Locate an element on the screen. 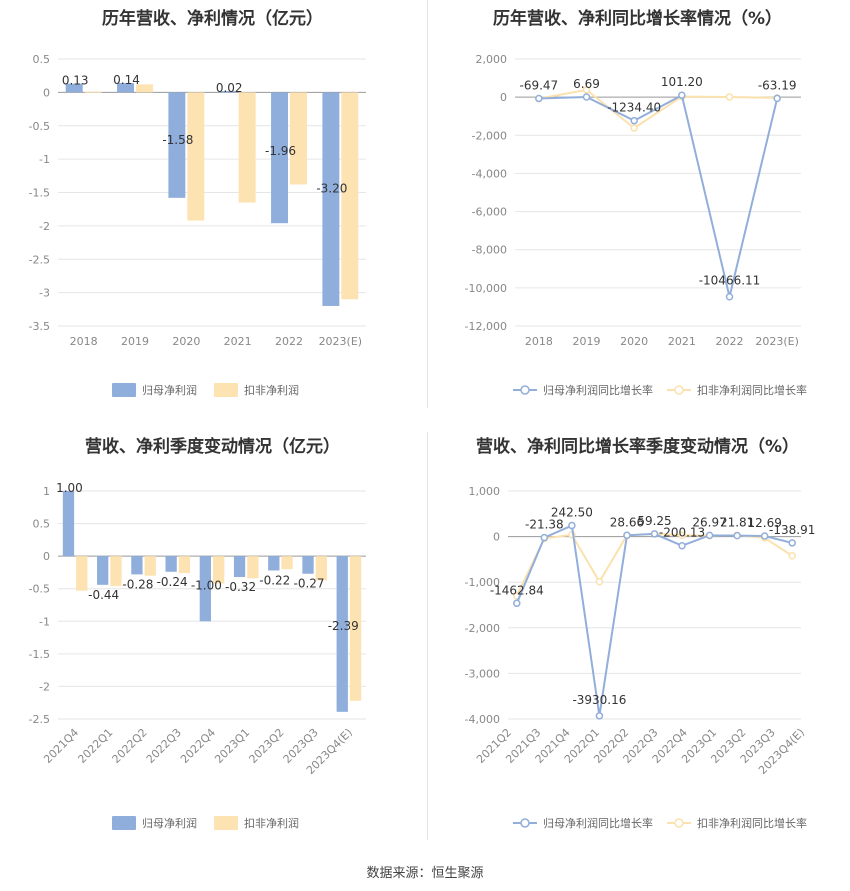 Image resolution: width=850 pixels, height=891 pixels. legend-label: 归母净利润同比增长率 is located at coordinates (598, 390).